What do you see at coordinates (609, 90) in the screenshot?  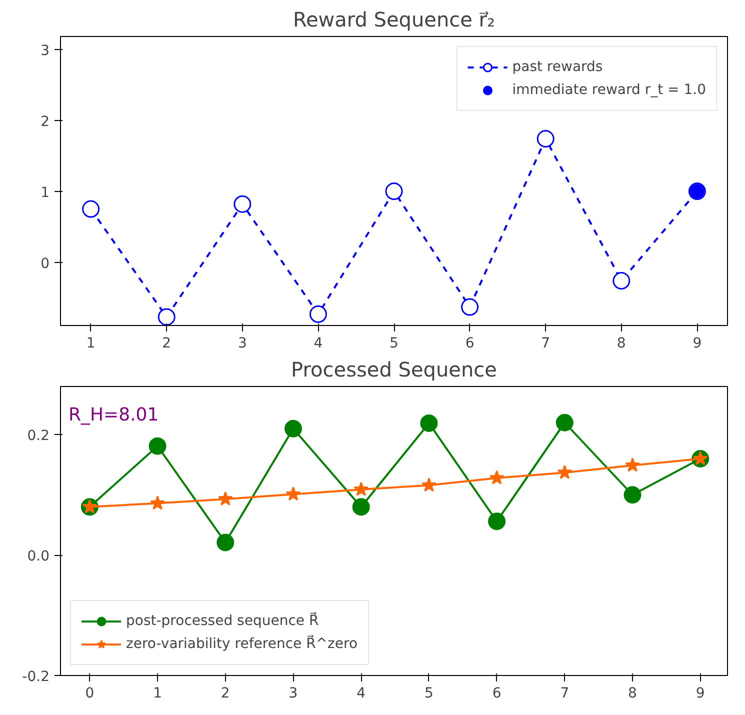 I see `legend-label: immediate reward r_t = 1.0` at bounding box center [609, 90].